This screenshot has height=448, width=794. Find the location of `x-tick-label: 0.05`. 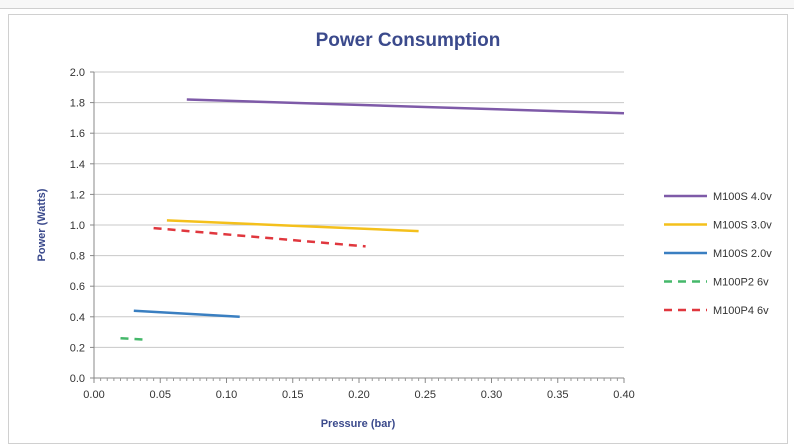

x-tick-label: 0.05 is located at coordinates (160, 395).